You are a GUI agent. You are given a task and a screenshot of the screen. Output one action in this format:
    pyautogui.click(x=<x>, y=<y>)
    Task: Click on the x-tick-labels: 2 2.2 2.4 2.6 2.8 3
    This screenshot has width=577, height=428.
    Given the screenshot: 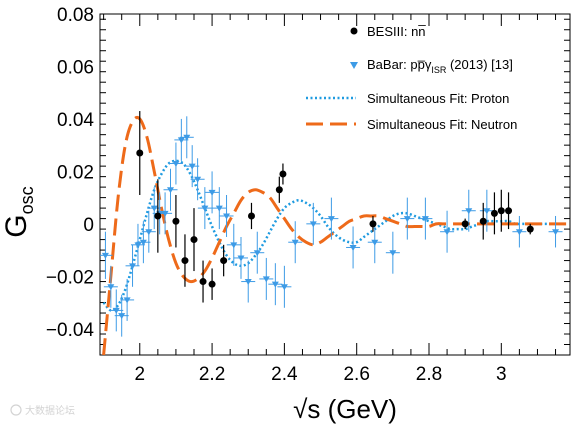 What is the action you would take?
    pyautogui.click(x=320, y=374)
    